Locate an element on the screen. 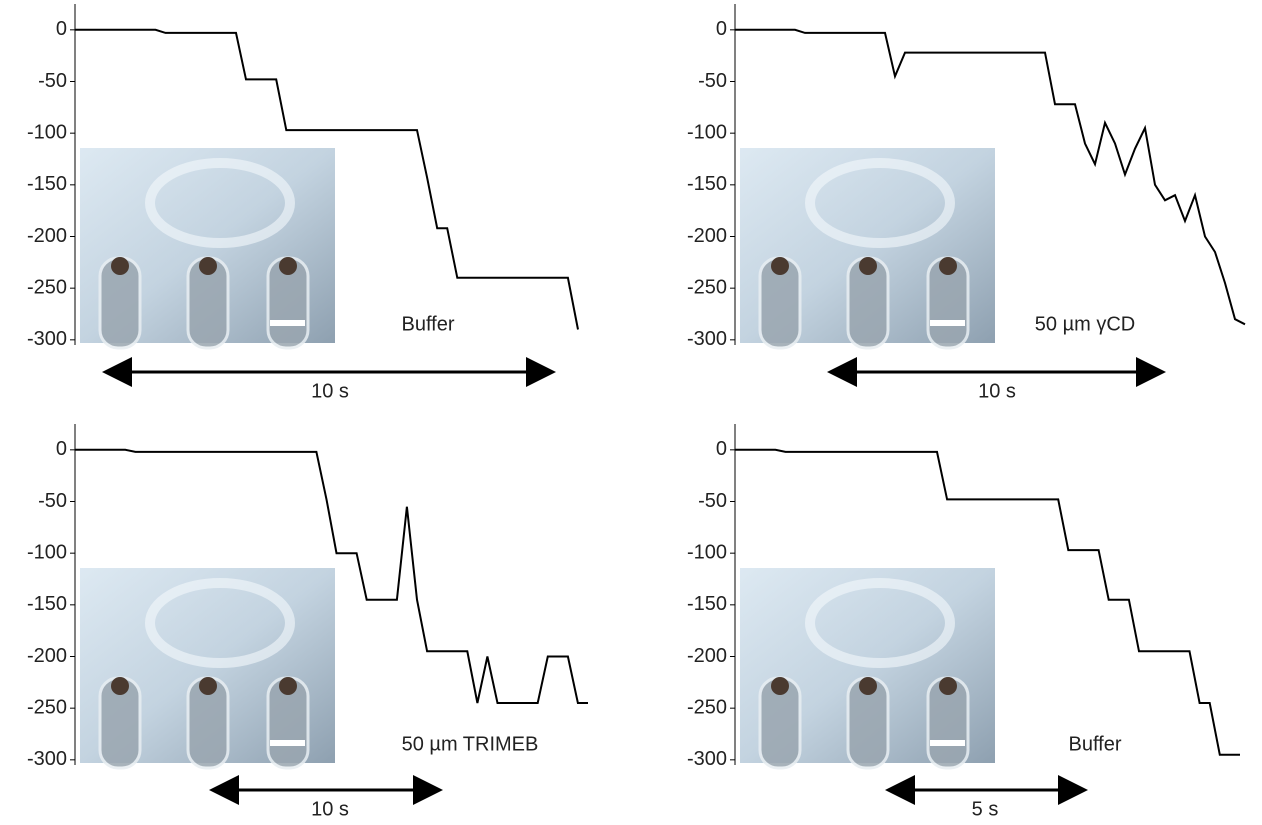 This screenshot has height=825, width=1262. scale-label: 5 s is located at coordinates (985, 809).